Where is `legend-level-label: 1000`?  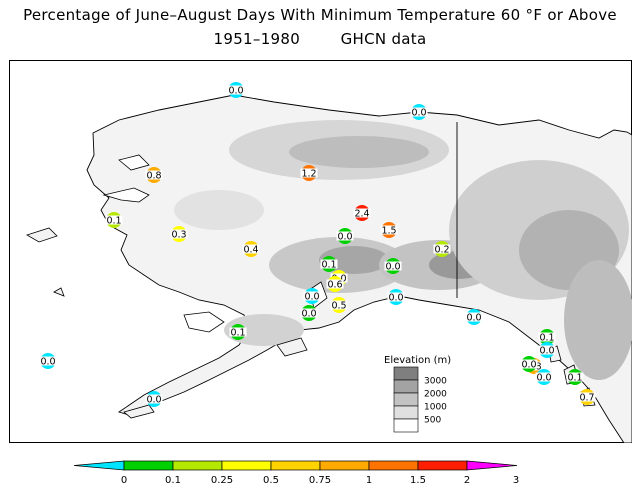 legend-level-label: 1000 is located at coordinates (435, 408).